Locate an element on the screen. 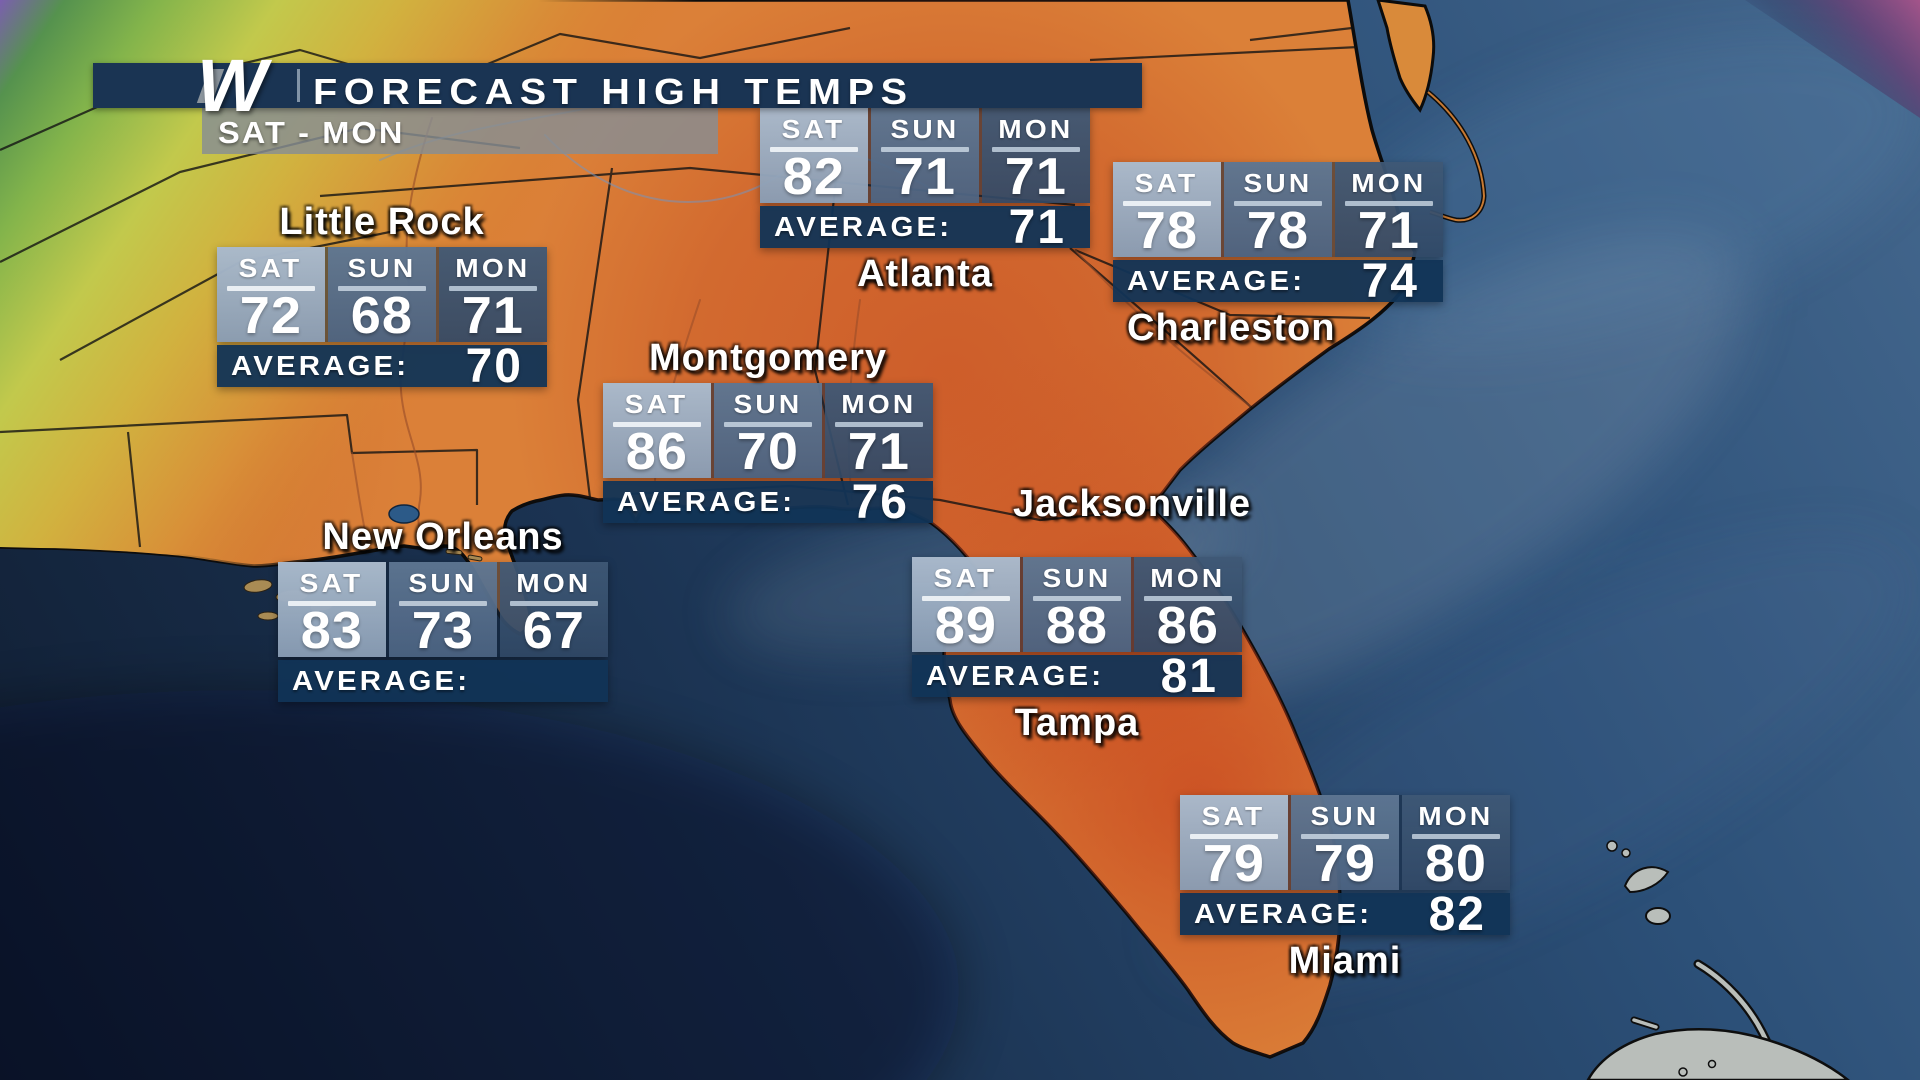  map-label-jacksonville: Jacksonville is located at coordinates (1132, 504).